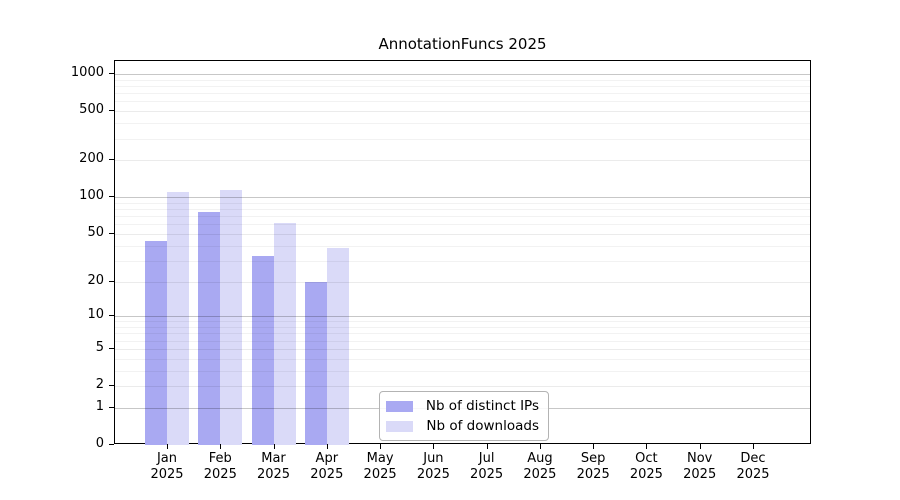  Describe the element at coordinates (87, 72) in the screenshot. I see `y-tick-label: 1000` at that location.